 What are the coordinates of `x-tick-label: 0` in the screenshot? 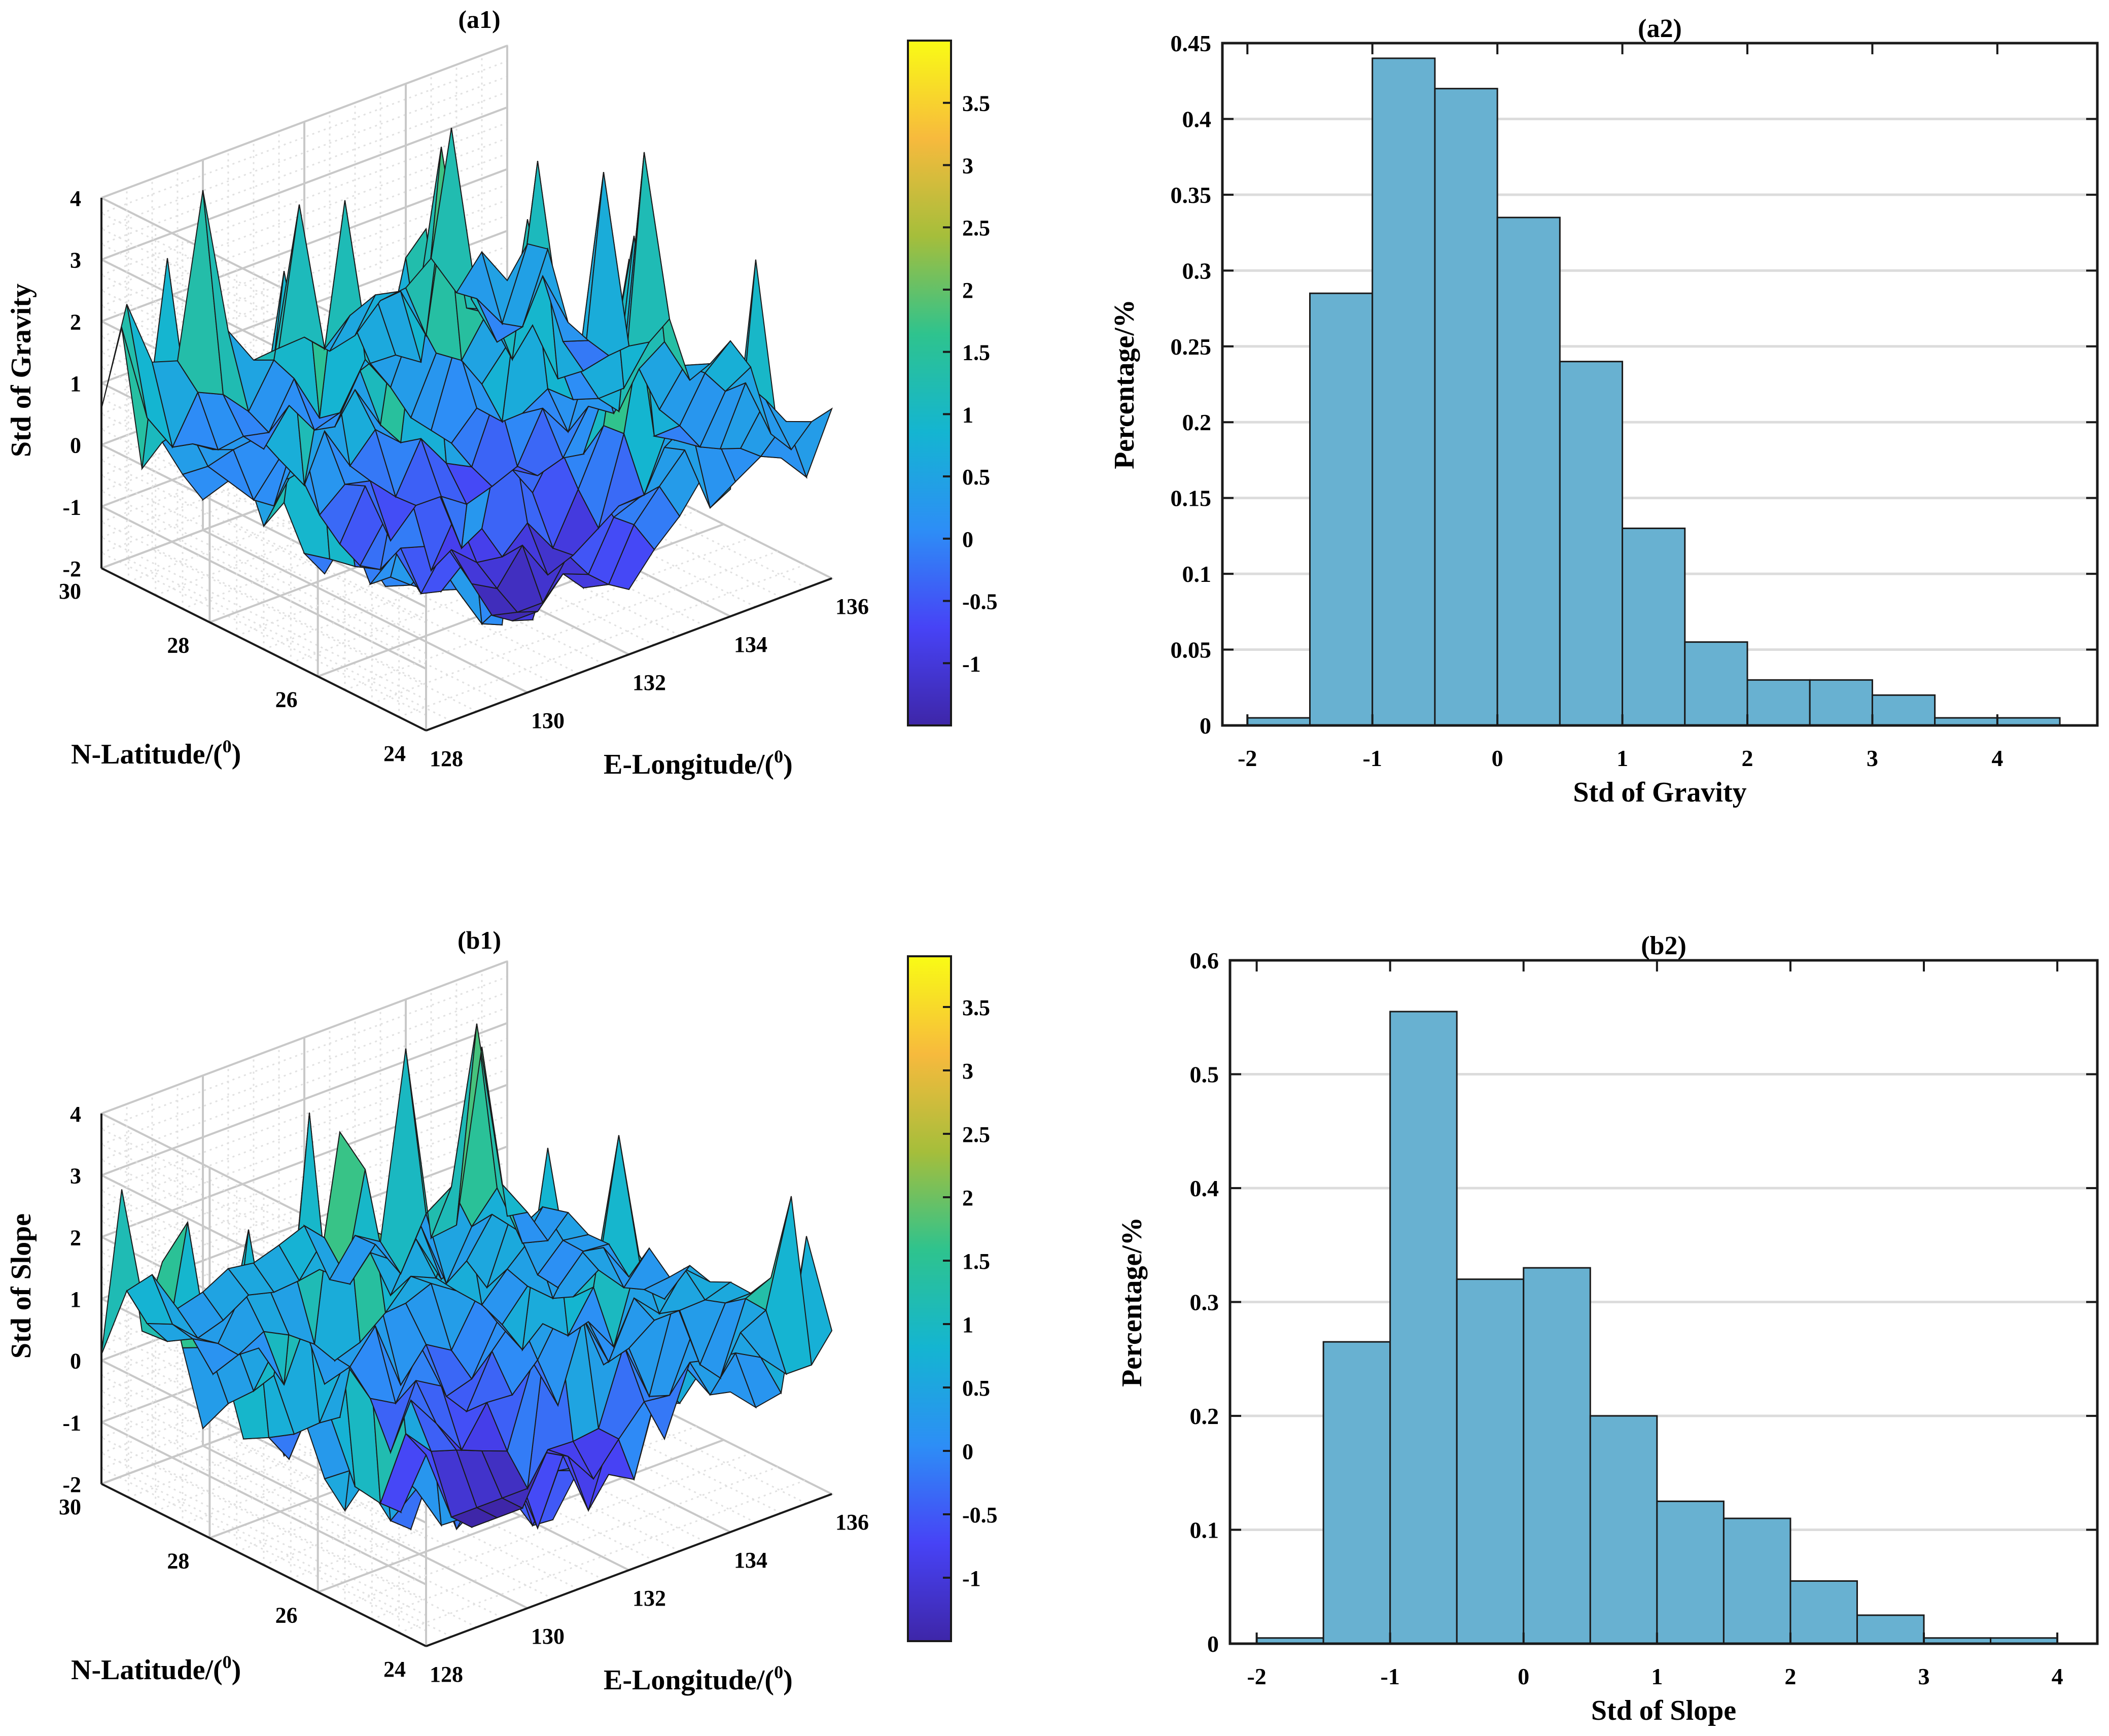 It's located at (1523, 1676).